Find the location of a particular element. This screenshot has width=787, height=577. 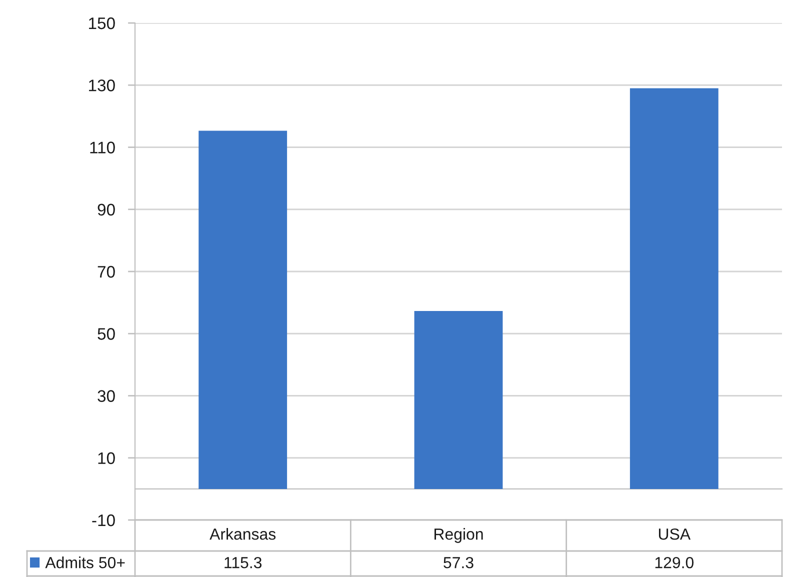

y-tick-label: 110 is located at coordinates (102, 148).